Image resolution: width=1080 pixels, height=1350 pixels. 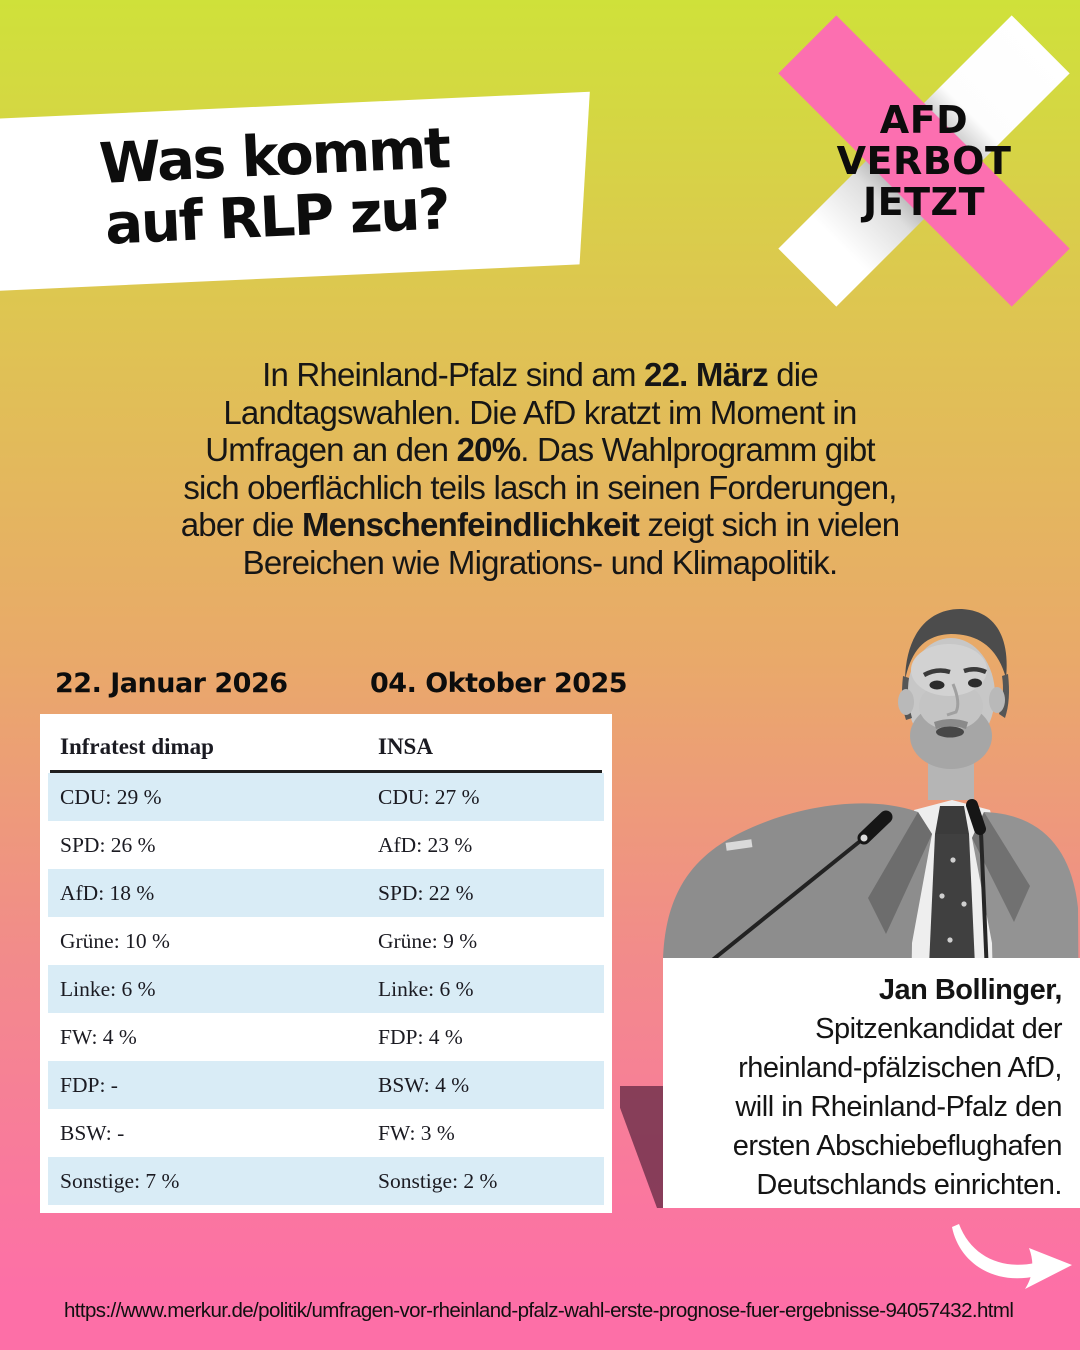 I want to click on table-divider, so click(x=326, y=771).